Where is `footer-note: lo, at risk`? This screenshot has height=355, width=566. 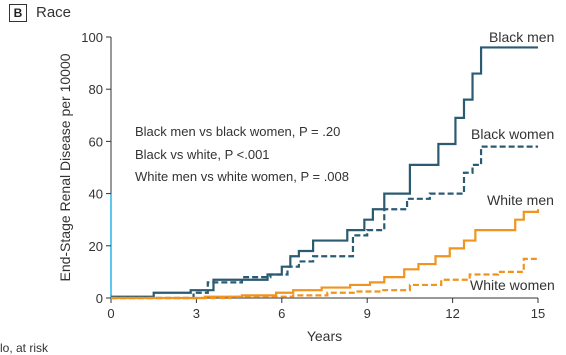
footer-note: lo, at risk is located at coordinates (24, 348).